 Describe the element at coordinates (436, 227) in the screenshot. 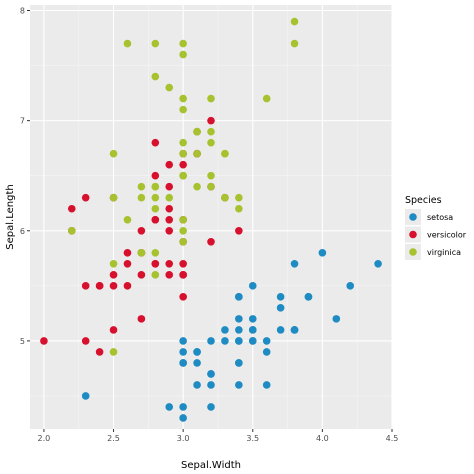

I see `legend: Species setosa versicolor virginica` at that location.